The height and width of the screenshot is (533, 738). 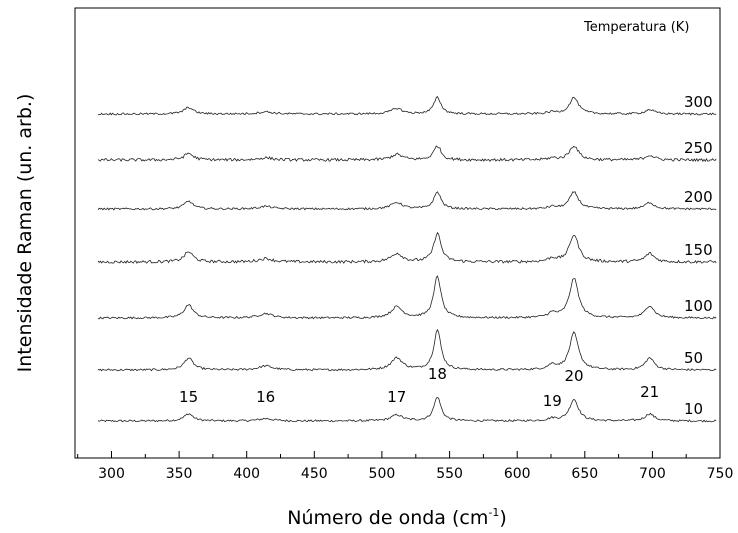 I want to click on x-tick-label-300: 300, so click(x=111, y=474).